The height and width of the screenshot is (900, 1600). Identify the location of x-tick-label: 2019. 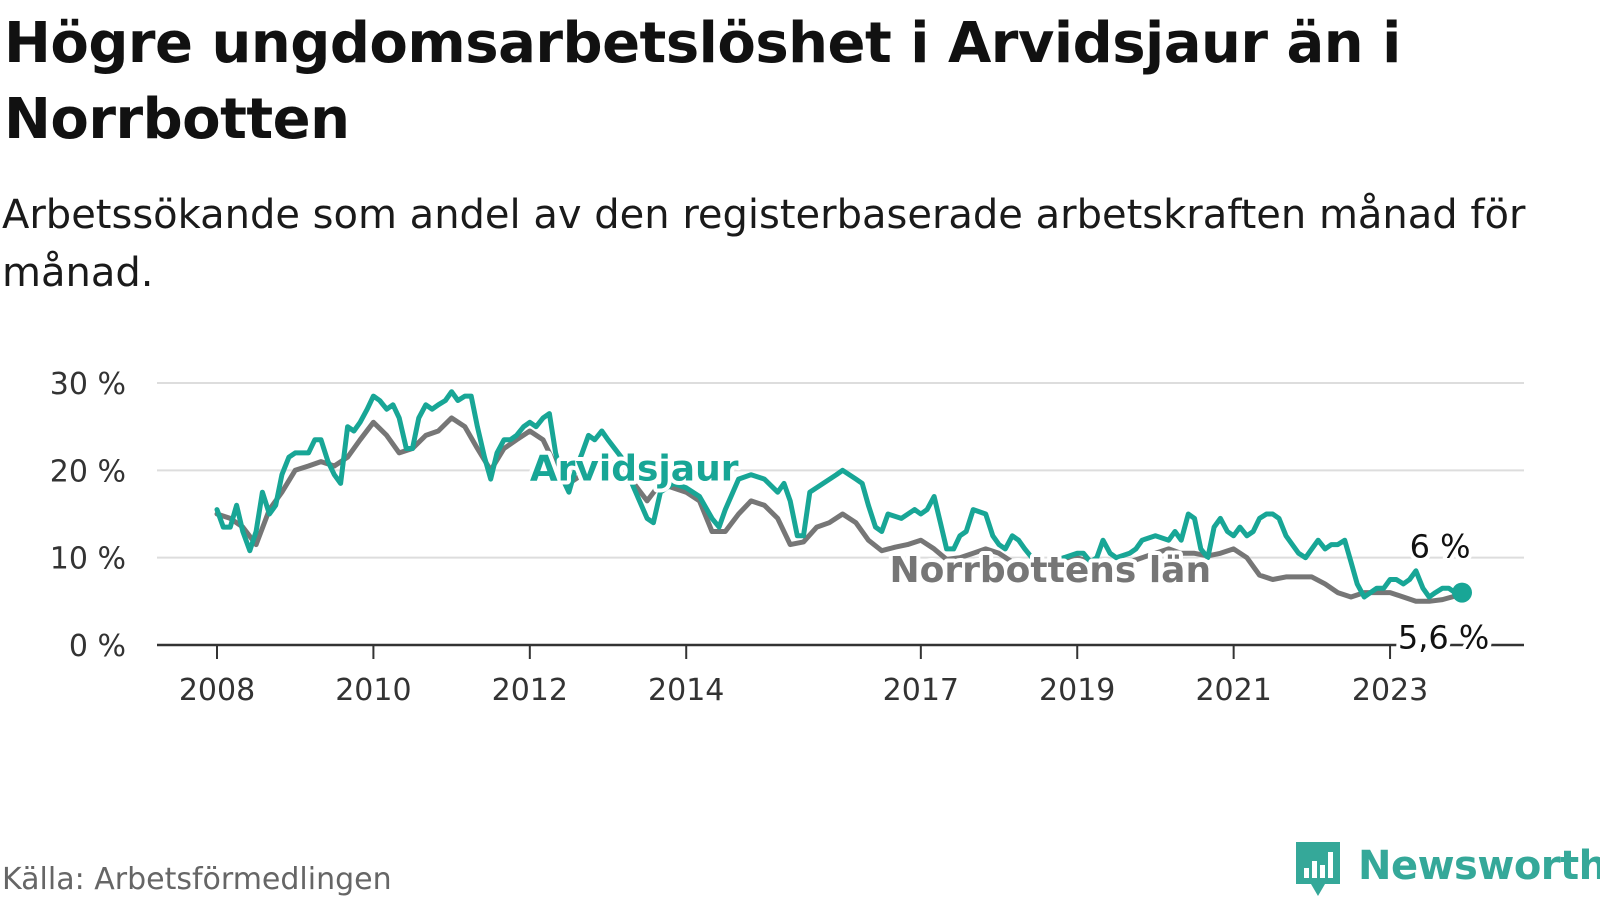
(1077, 690).